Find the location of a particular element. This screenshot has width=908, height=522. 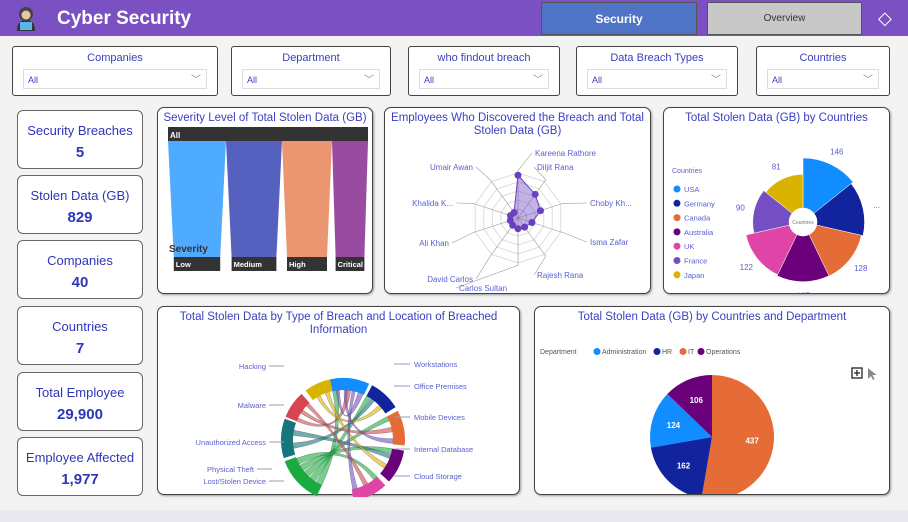

focus-mode-icon-plus is located at coordinates (857, 373).